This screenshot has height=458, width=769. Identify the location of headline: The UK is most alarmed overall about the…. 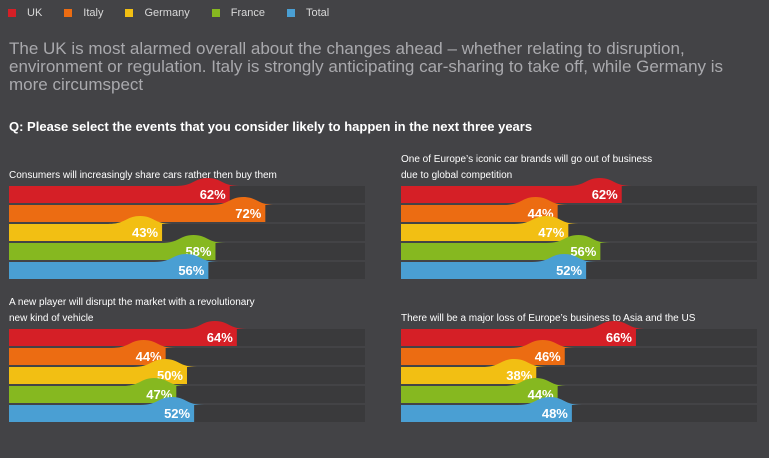
(366, 66).